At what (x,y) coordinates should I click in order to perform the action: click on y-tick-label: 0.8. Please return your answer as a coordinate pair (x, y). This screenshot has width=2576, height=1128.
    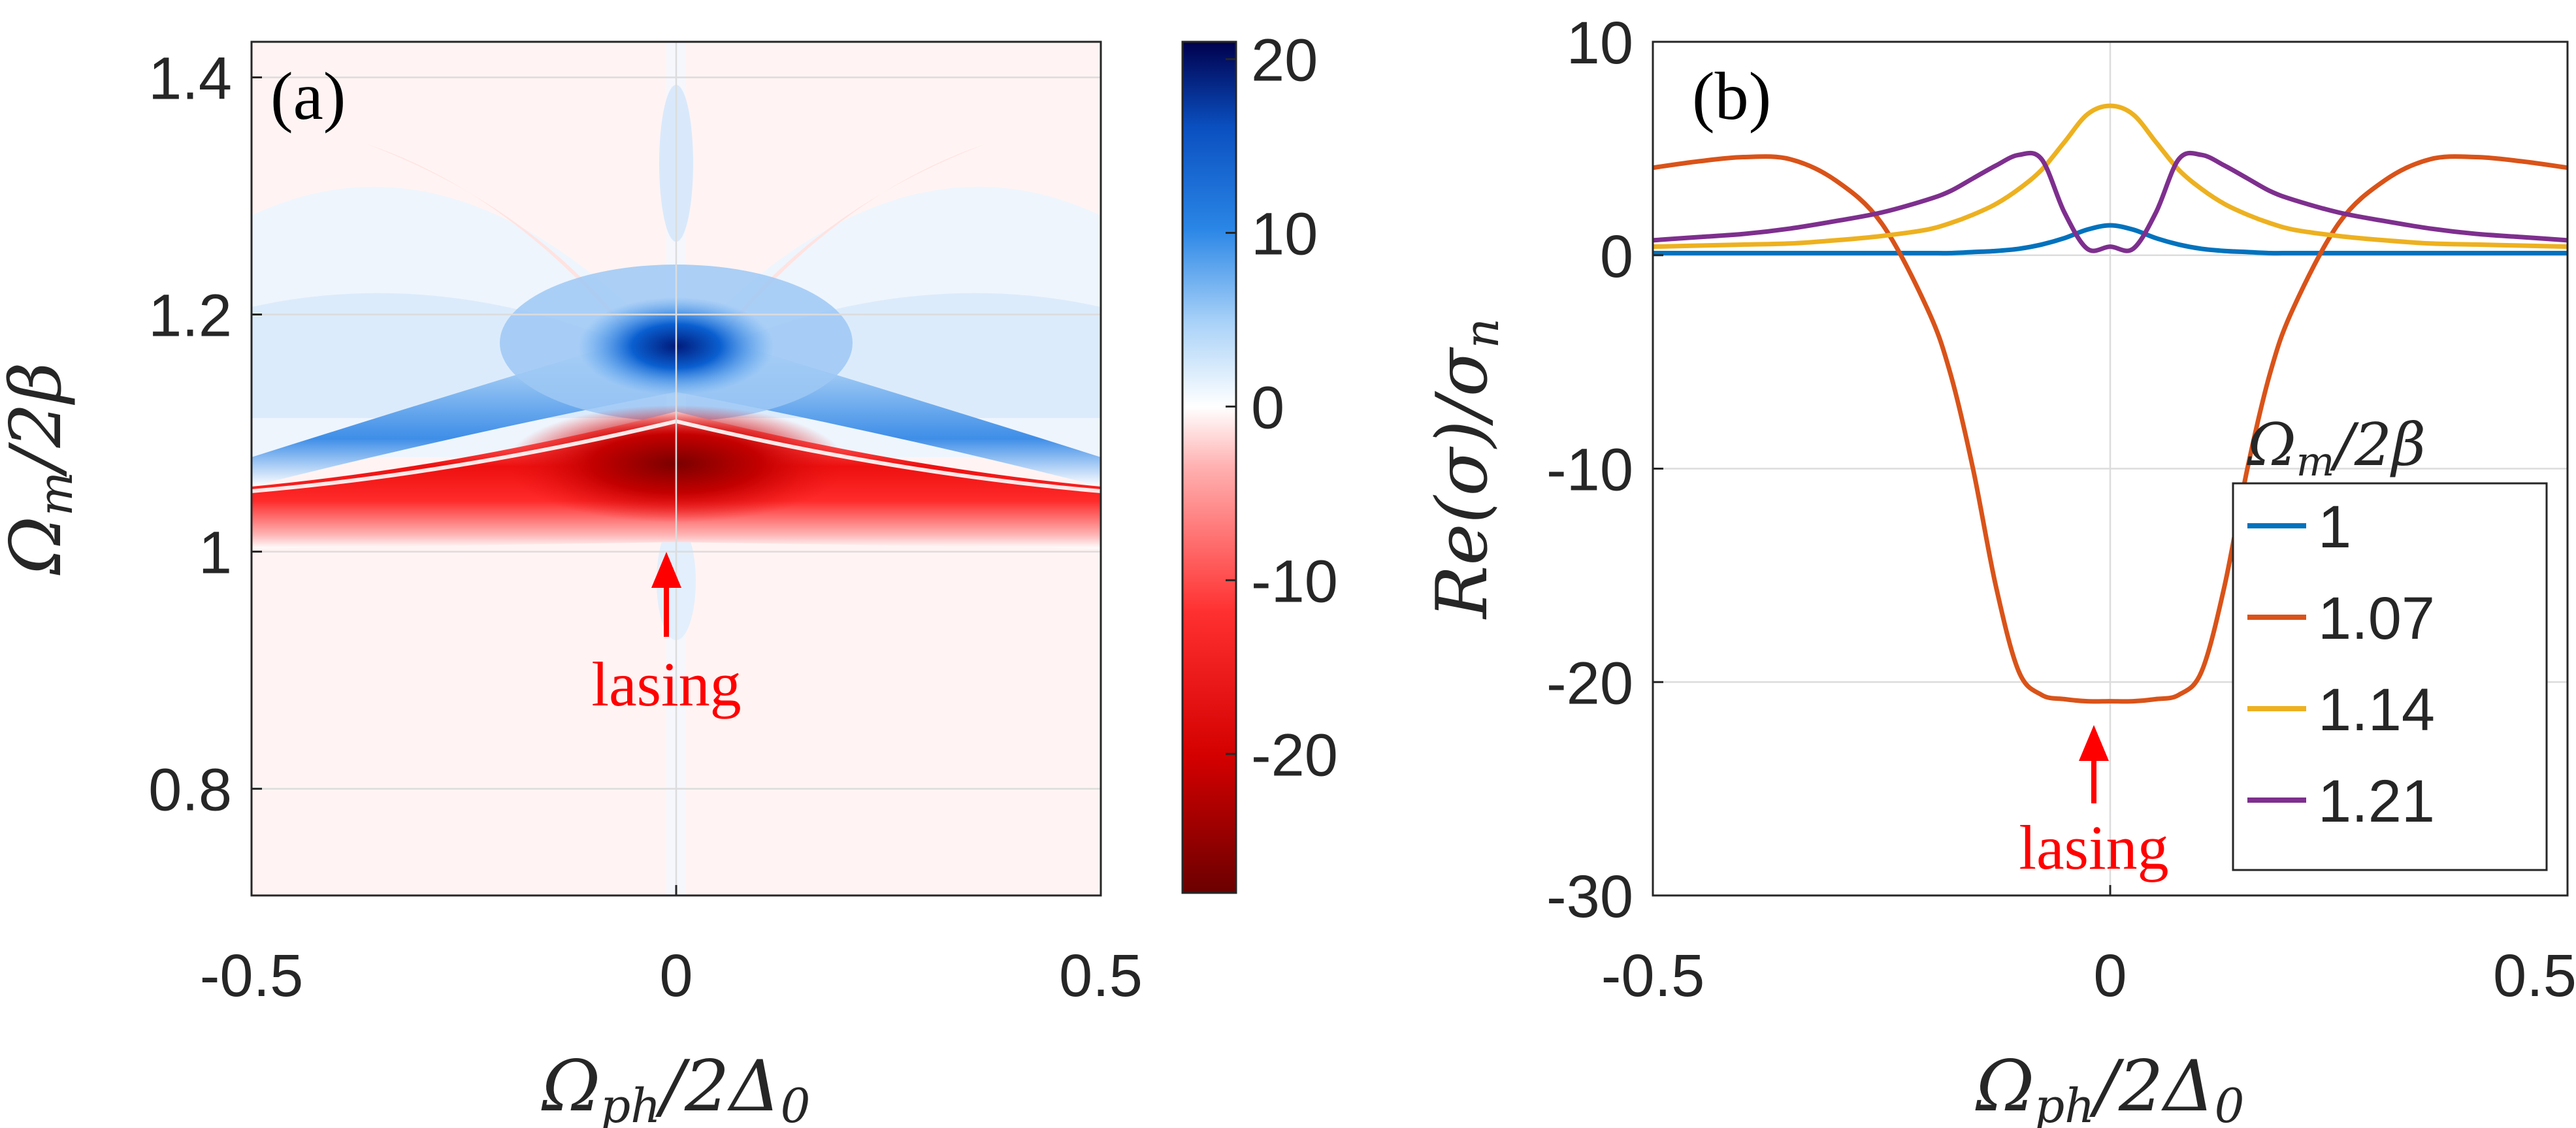
    Looking at the image, I should click on (190, 790).